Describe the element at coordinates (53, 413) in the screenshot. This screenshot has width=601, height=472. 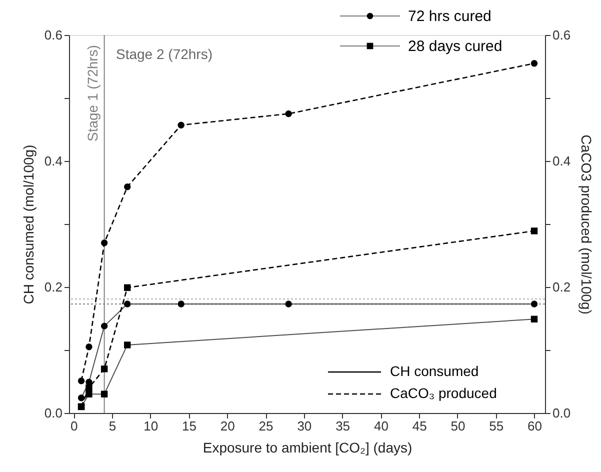
I see `y-tick-label: 0.0` at that location.